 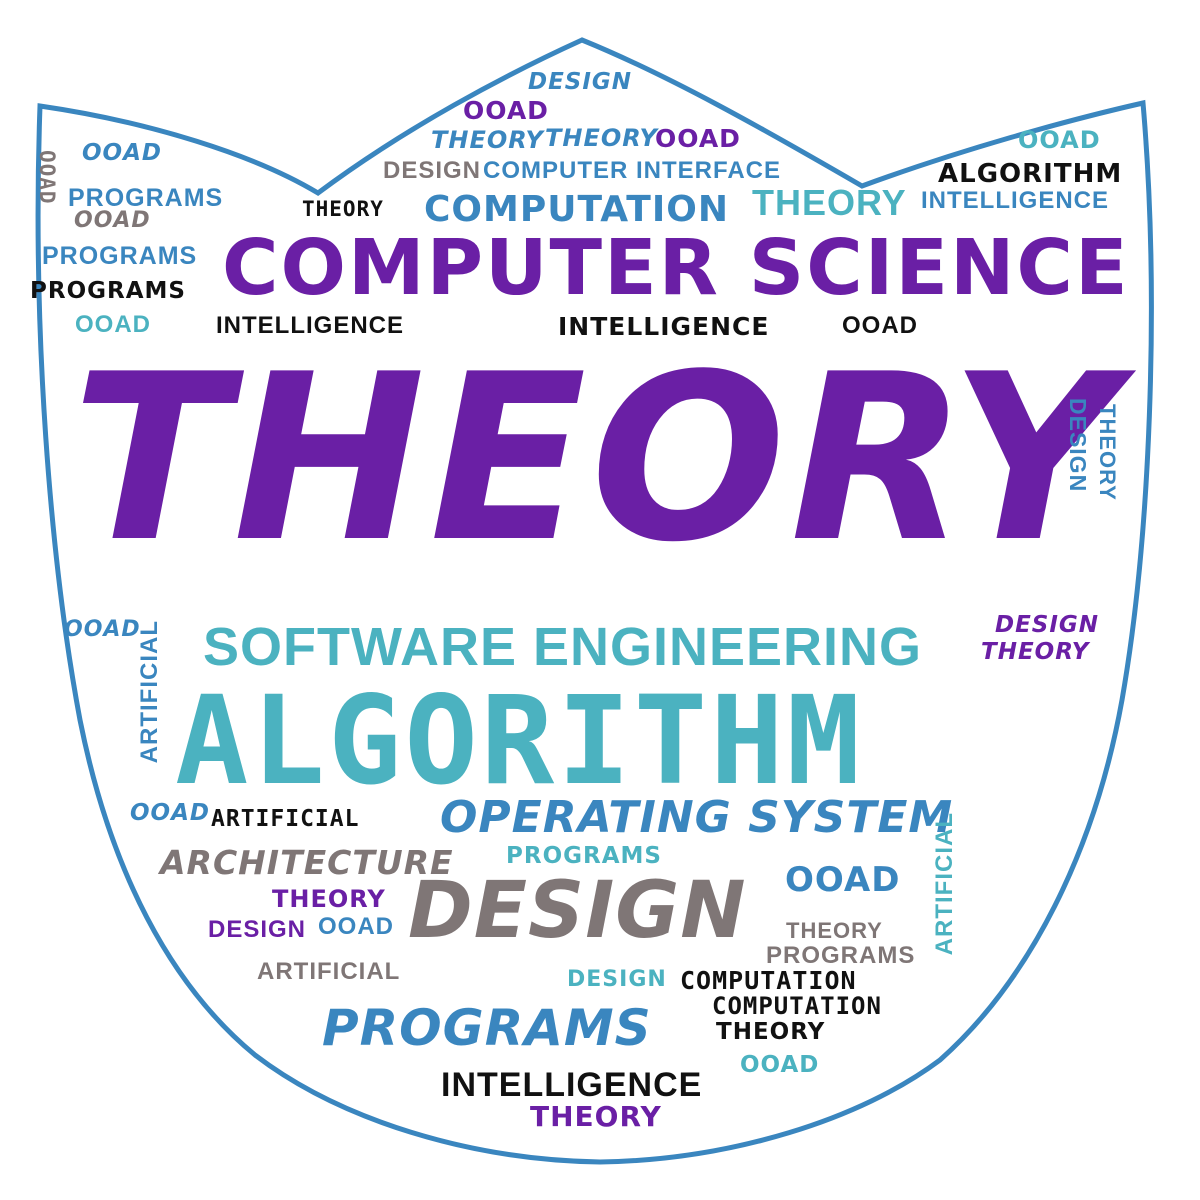 I want to click on word-software-engineering: SOFTWARE ENGINEERING, so click(x=563, y=647).